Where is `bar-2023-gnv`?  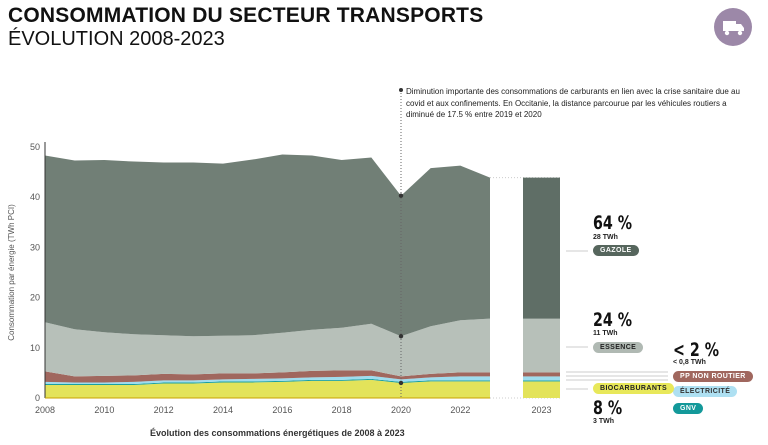 bar-2023-gnv is located at coordinates (541, 381).